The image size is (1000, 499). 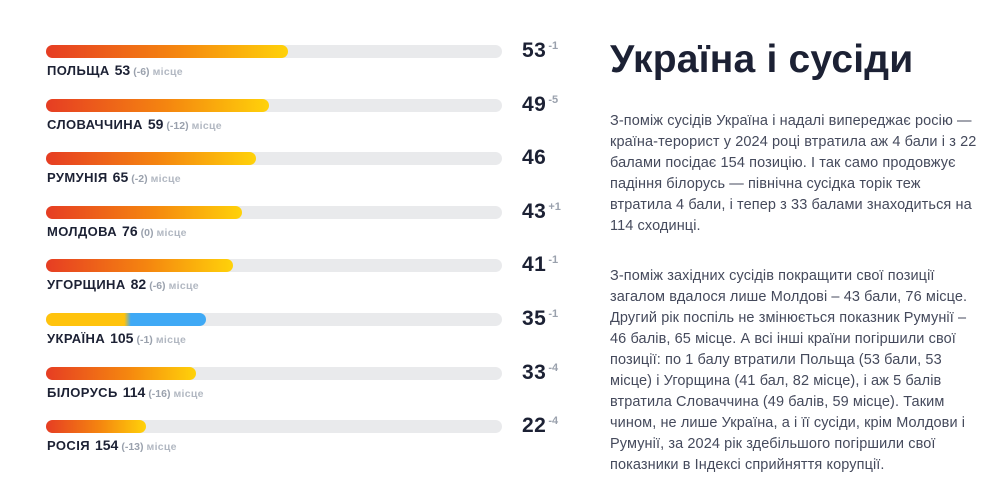 What do you see at coordinates (318, 69) in the screenshot?
I see `chart-row: 53 -1 ПОЛЬЩА 53 (-6) місце` at bounding box center [318, 69].